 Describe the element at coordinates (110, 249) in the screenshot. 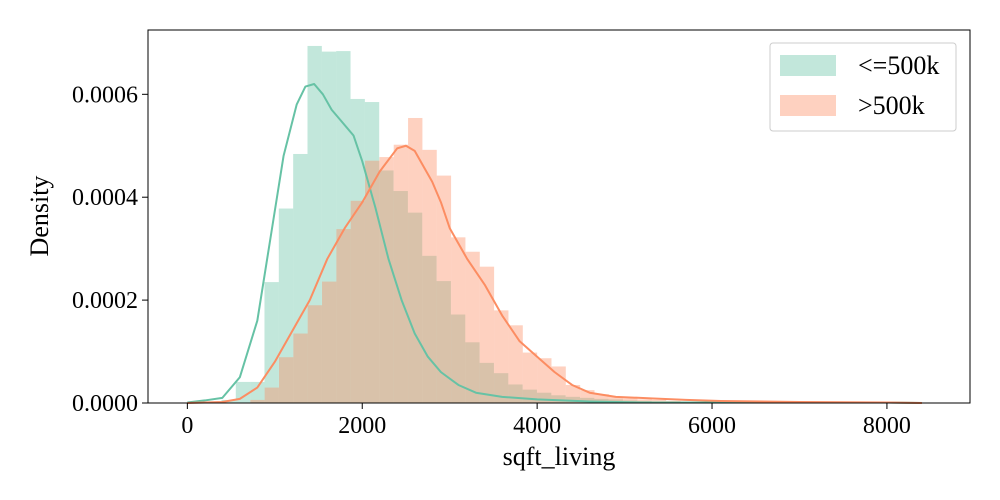

I see `y-axis: 0.0000 0.0002 0.0004 0.0006` at that location.